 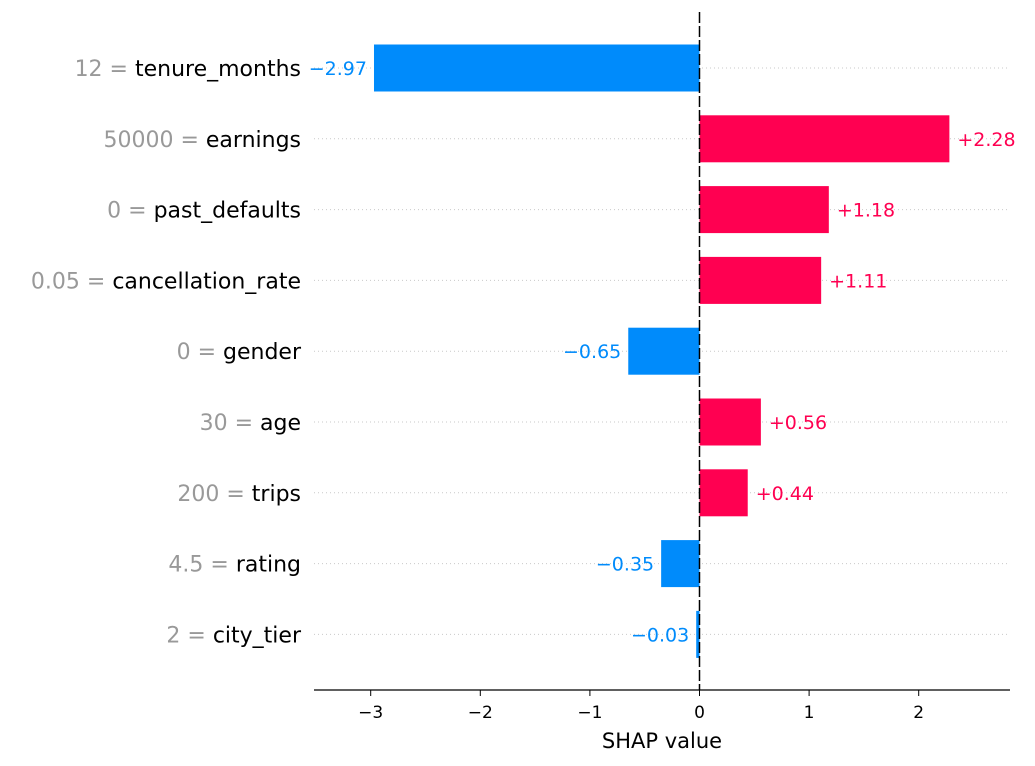 What do you see at coordinates (214, 494) in the screenshot?
I see `feature-value: 200 =` at bounding box center [214, 494].